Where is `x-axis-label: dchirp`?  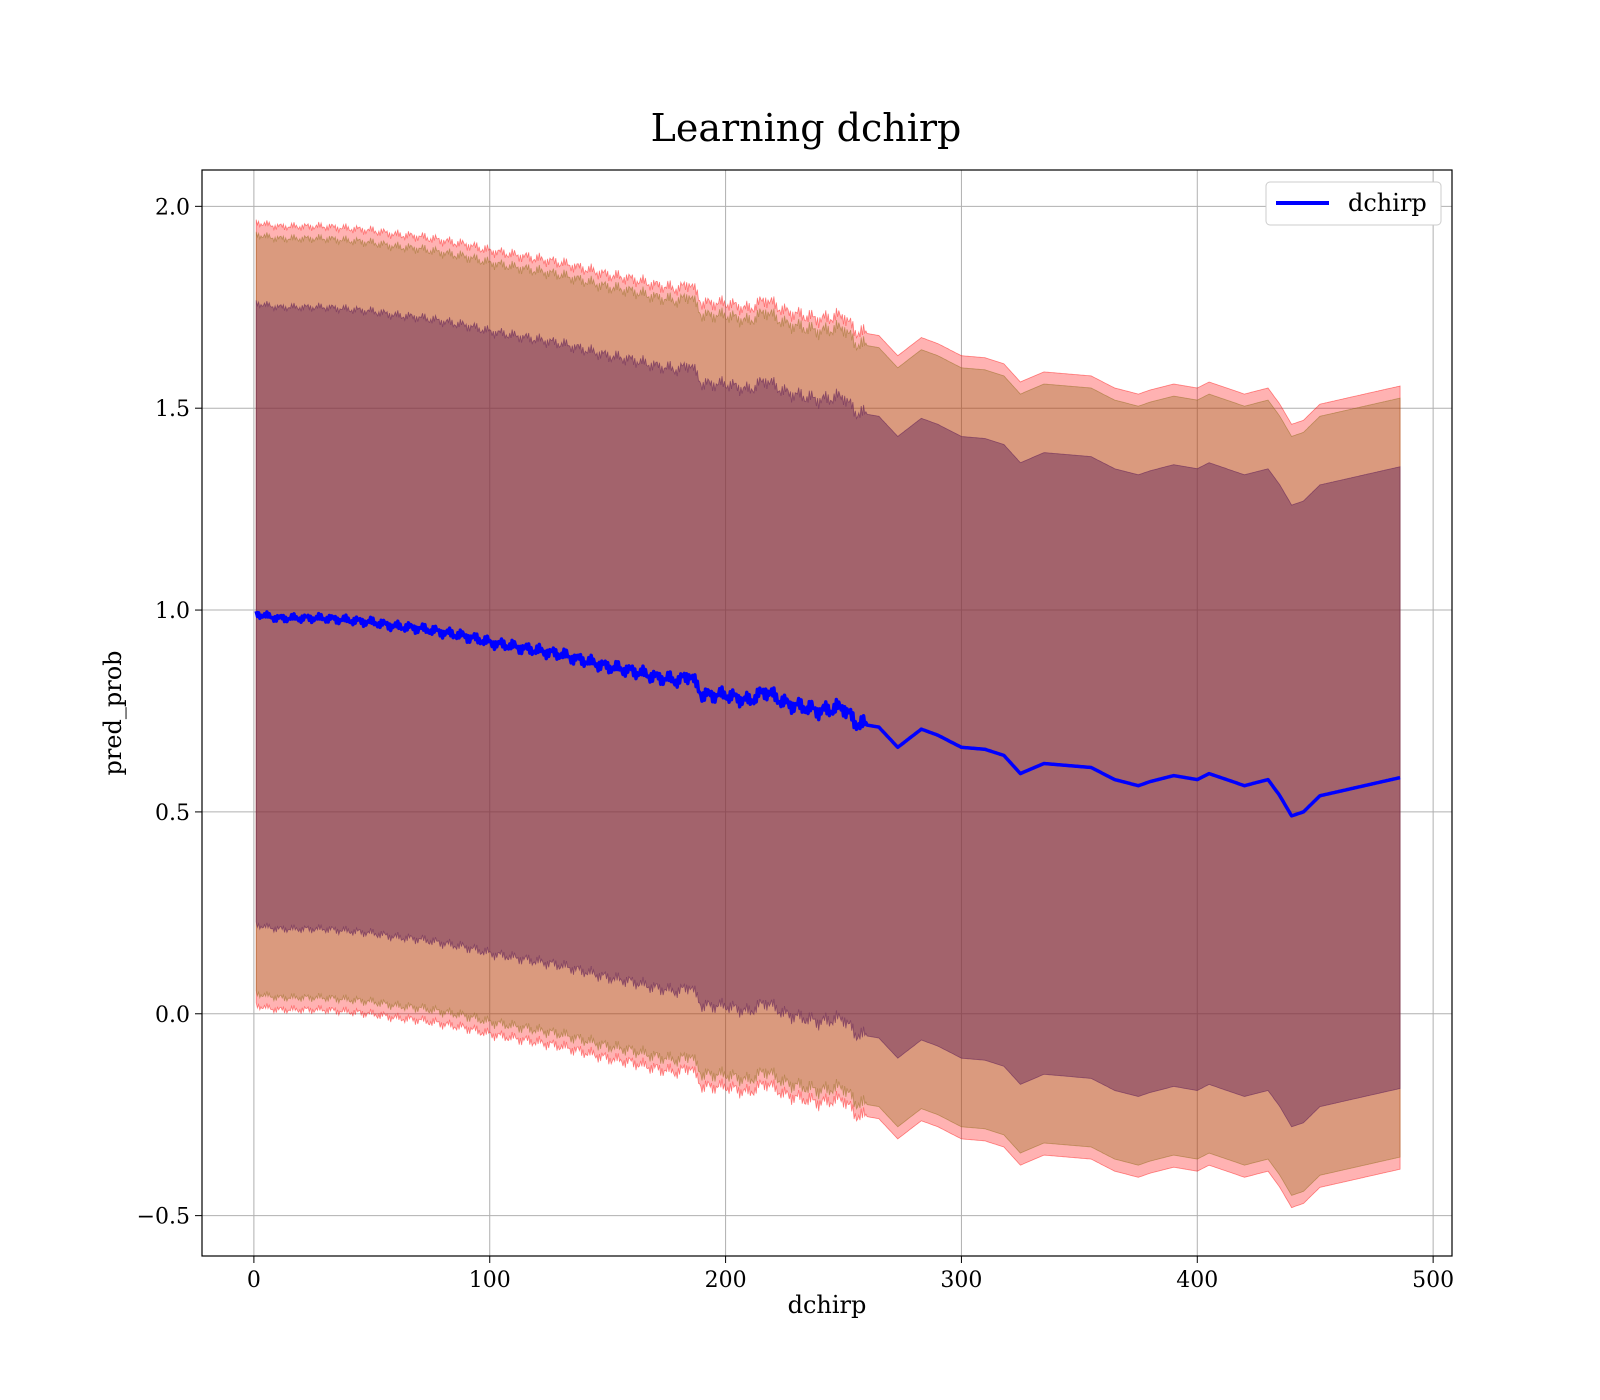 x-axis-label: dchirp is located at coordinates (827, 1305).